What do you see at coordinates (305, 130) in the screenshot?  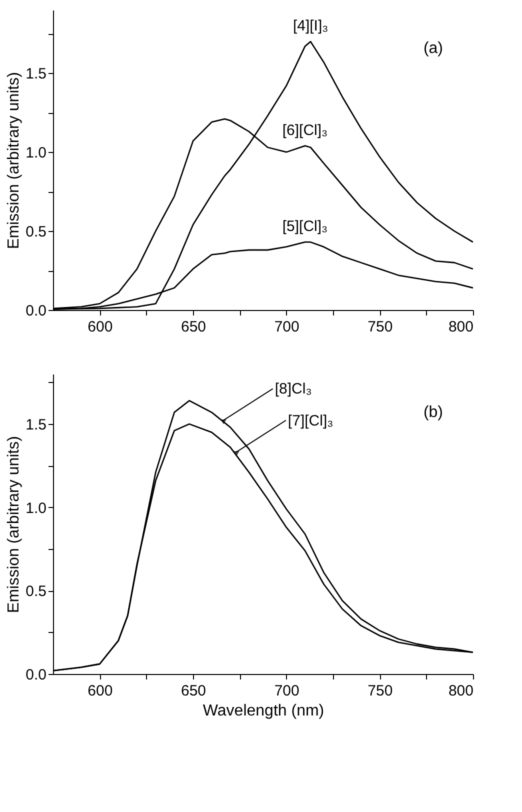 I see `annotation: [6][Cl]₃` at bounding box center [305, 130].